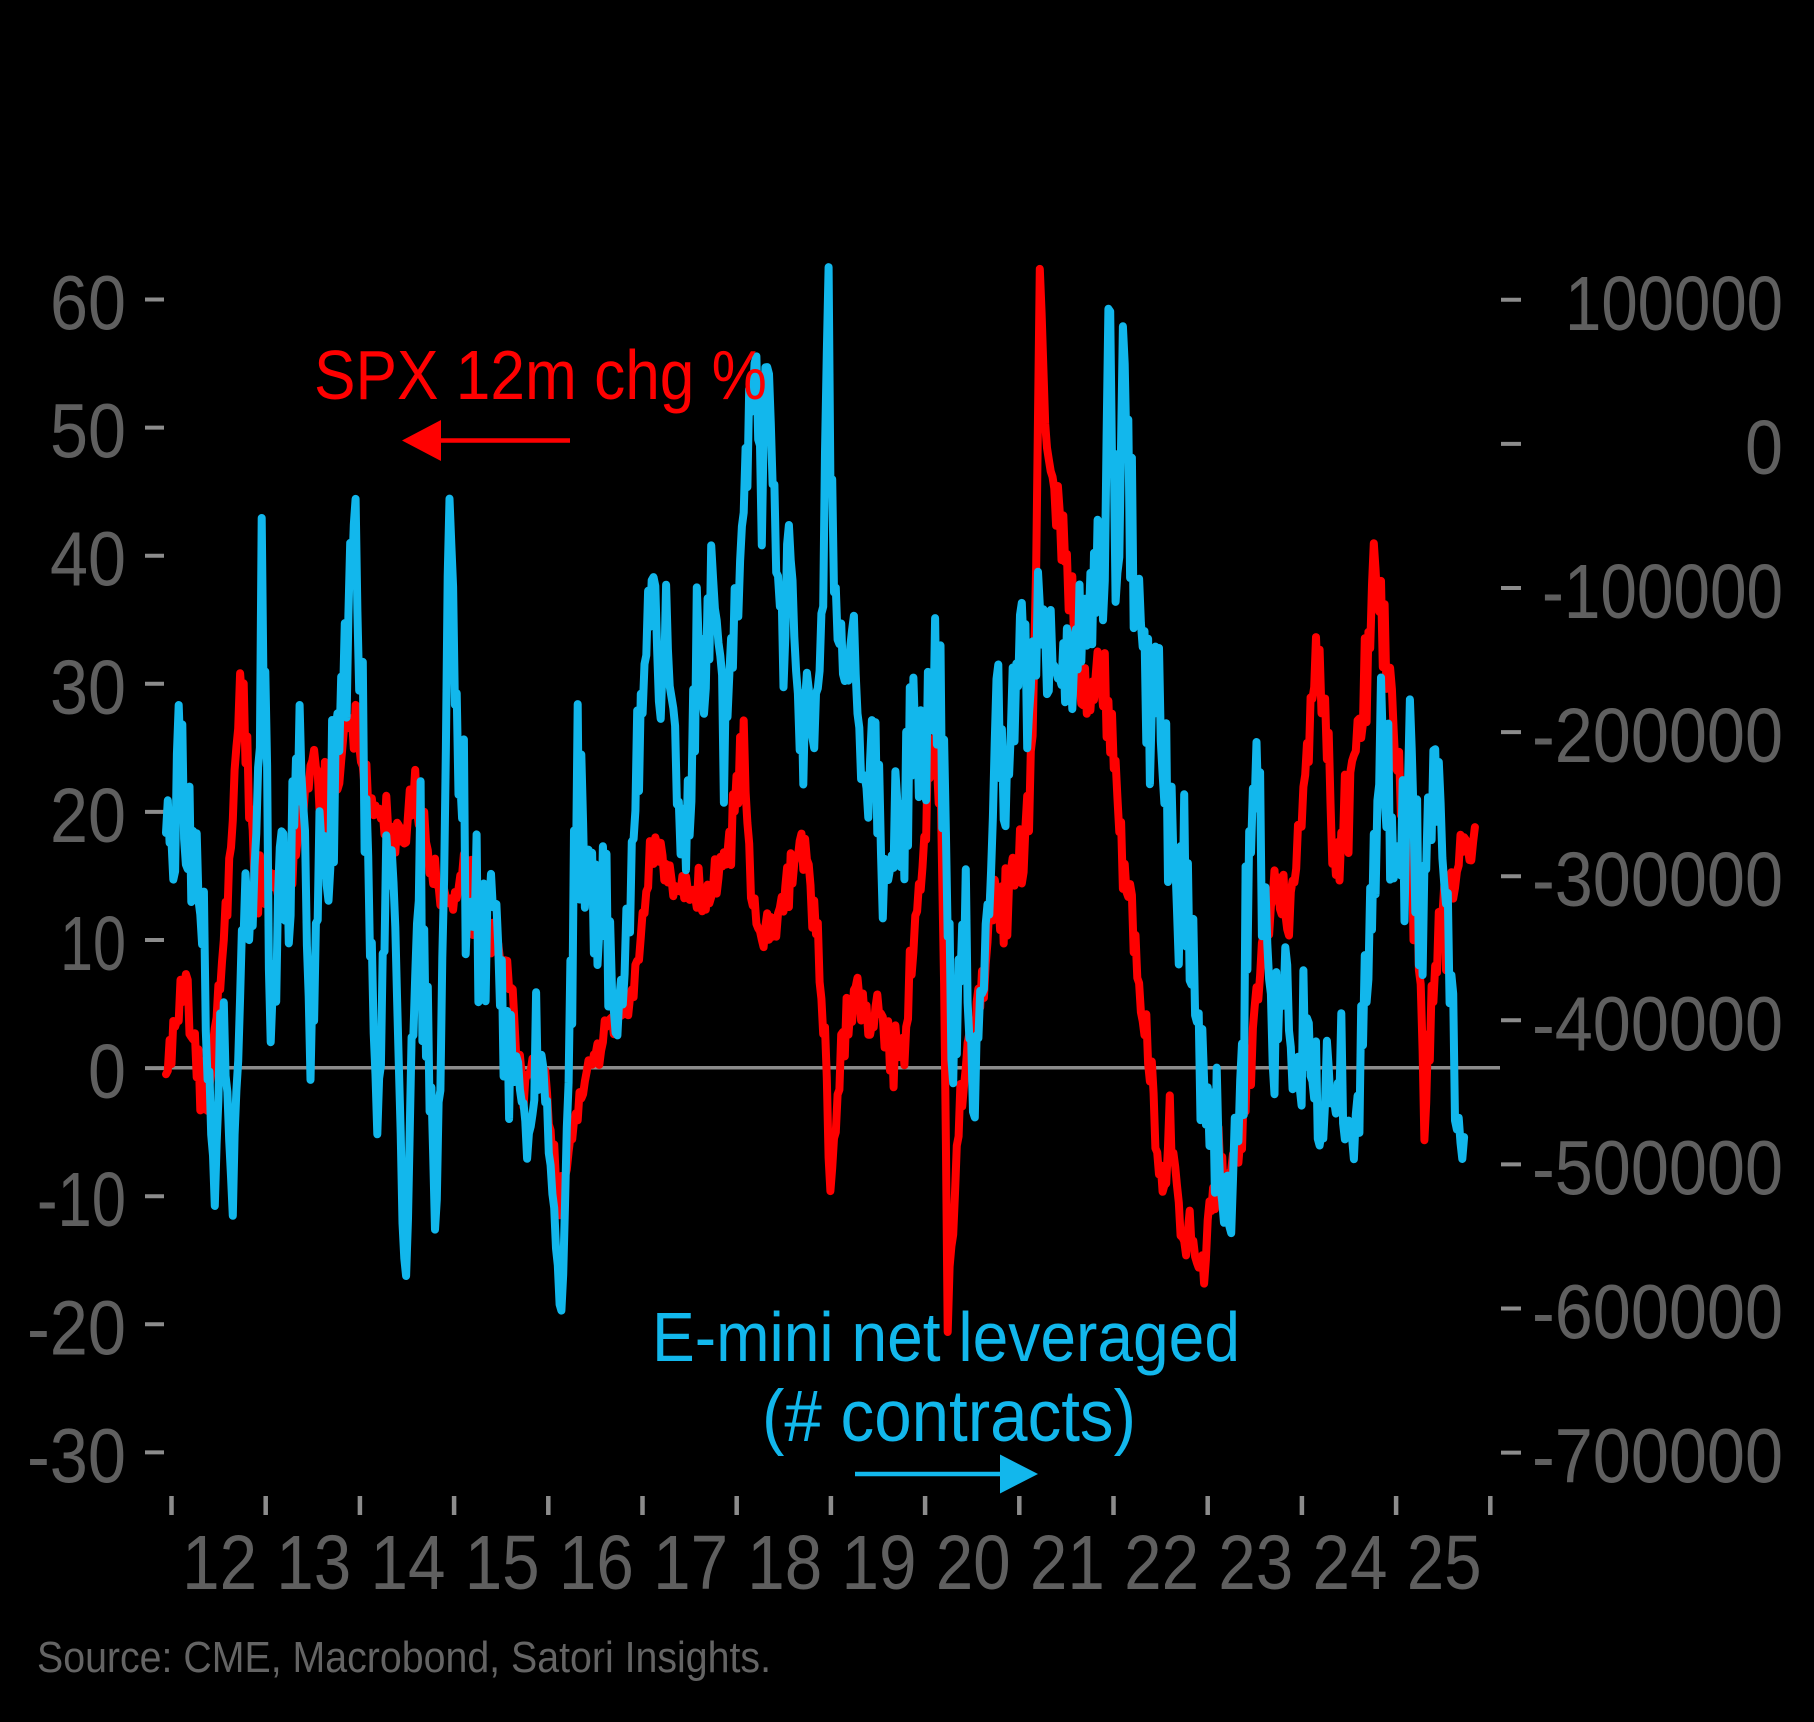 This screenshot has width=1814, height=1722. I want to click on svg-text: -700000, so click(1657, 1457).